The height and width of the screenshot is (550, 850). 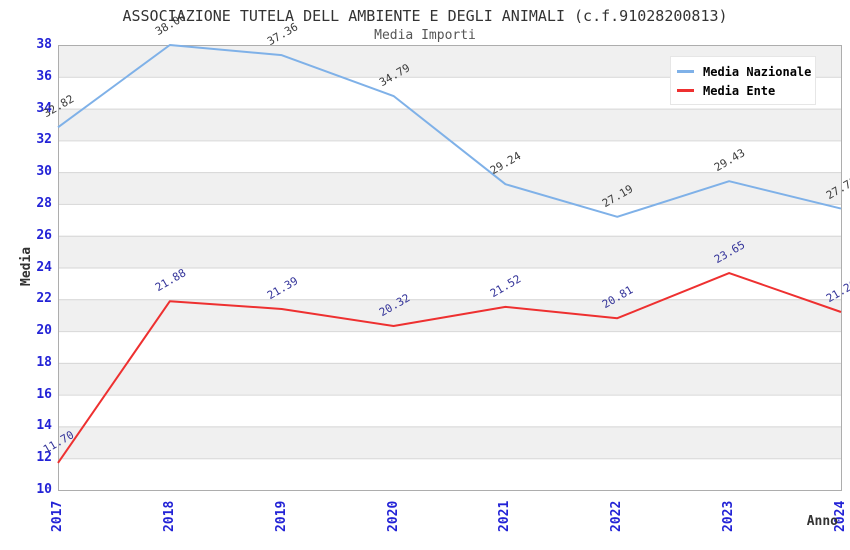 What do you see at coordinates (44, 267) in the screenshot?
I see `y-tick-label: 24` at bounding box center [44, 267].